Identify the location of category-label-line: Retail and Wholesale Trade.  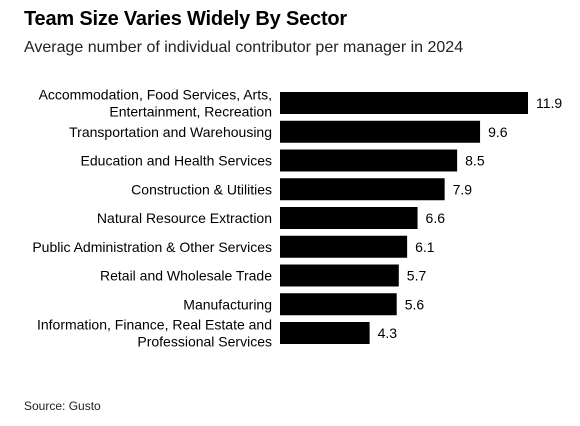
(186, 276).